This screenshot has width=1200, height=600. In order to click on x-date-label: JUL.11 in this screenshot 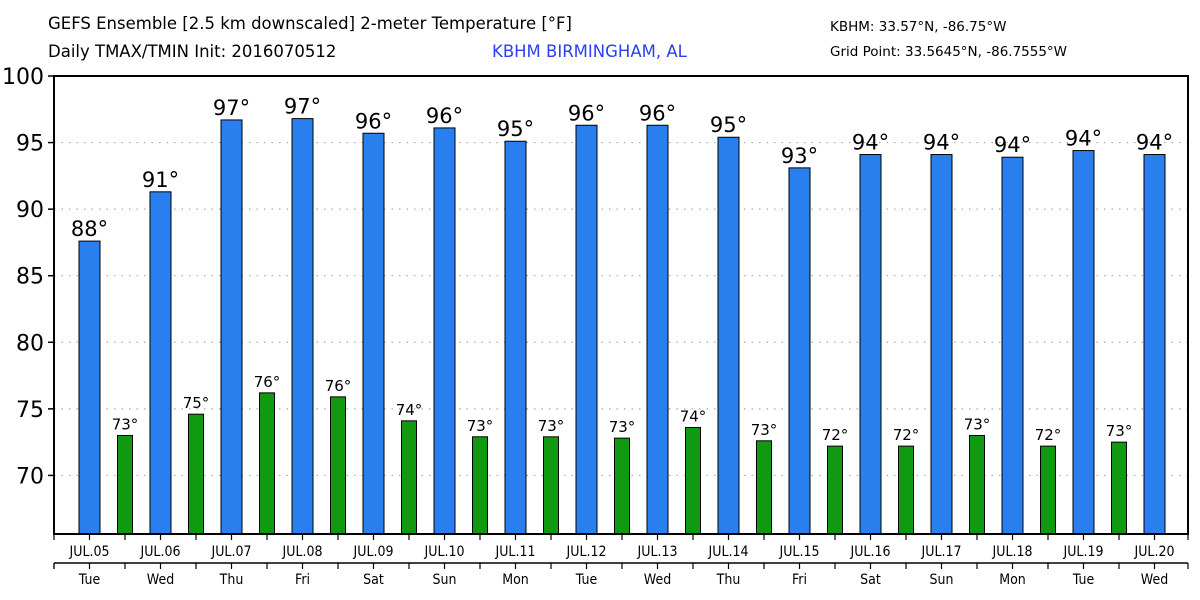, I will do `click(515, 552)`.